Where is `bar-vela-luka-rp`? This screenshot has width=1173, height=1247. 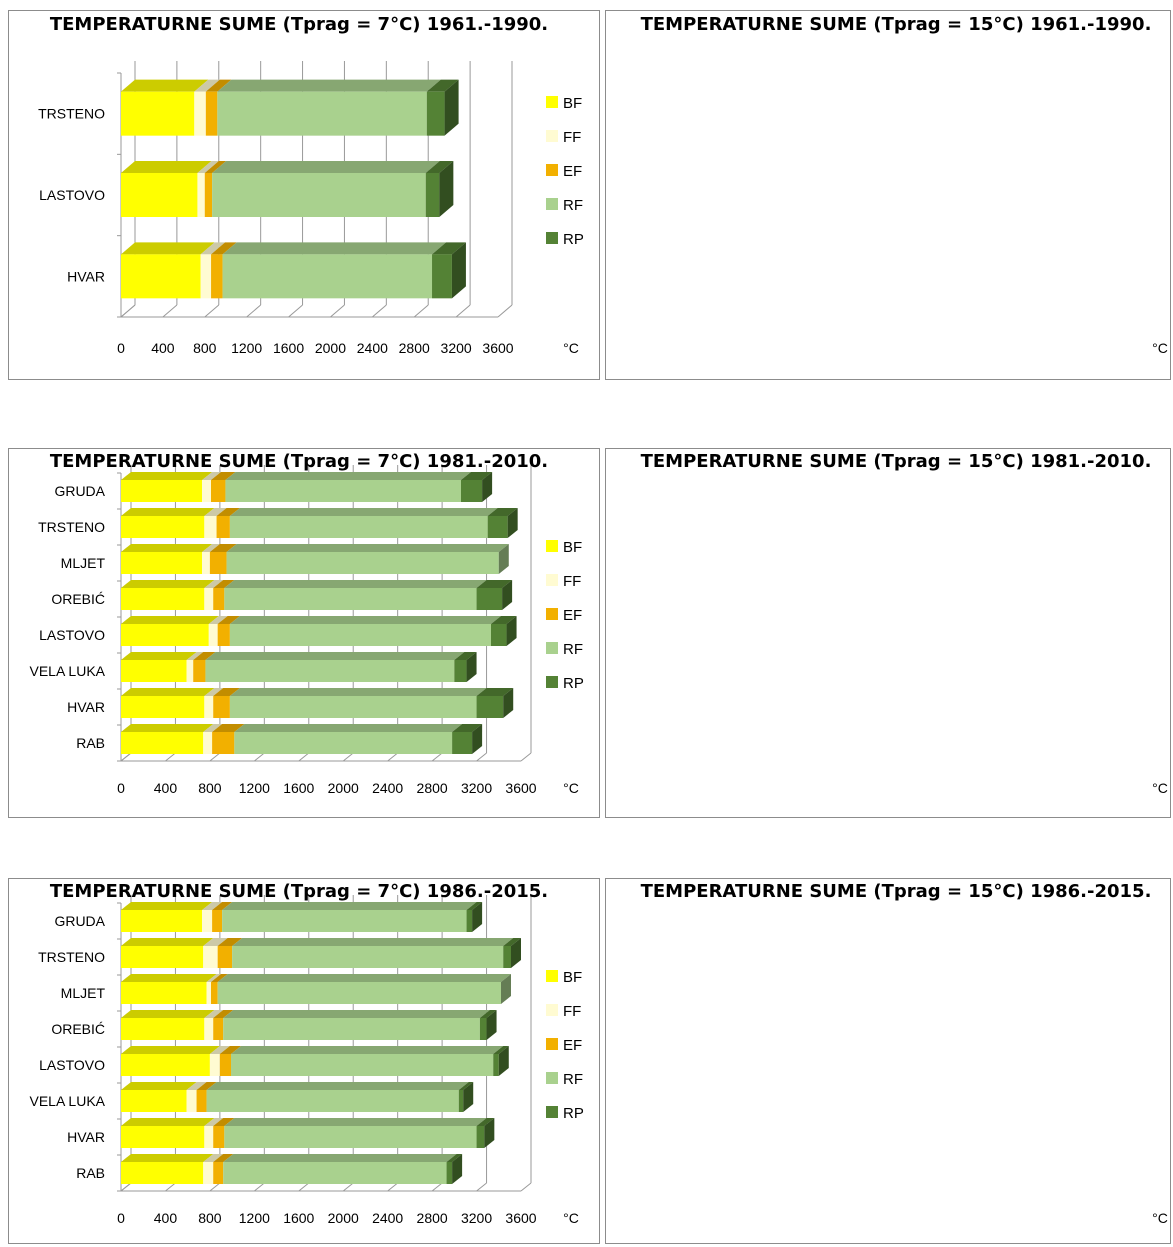 bar-vela-luka-rp is located at coordinates (465, 667).